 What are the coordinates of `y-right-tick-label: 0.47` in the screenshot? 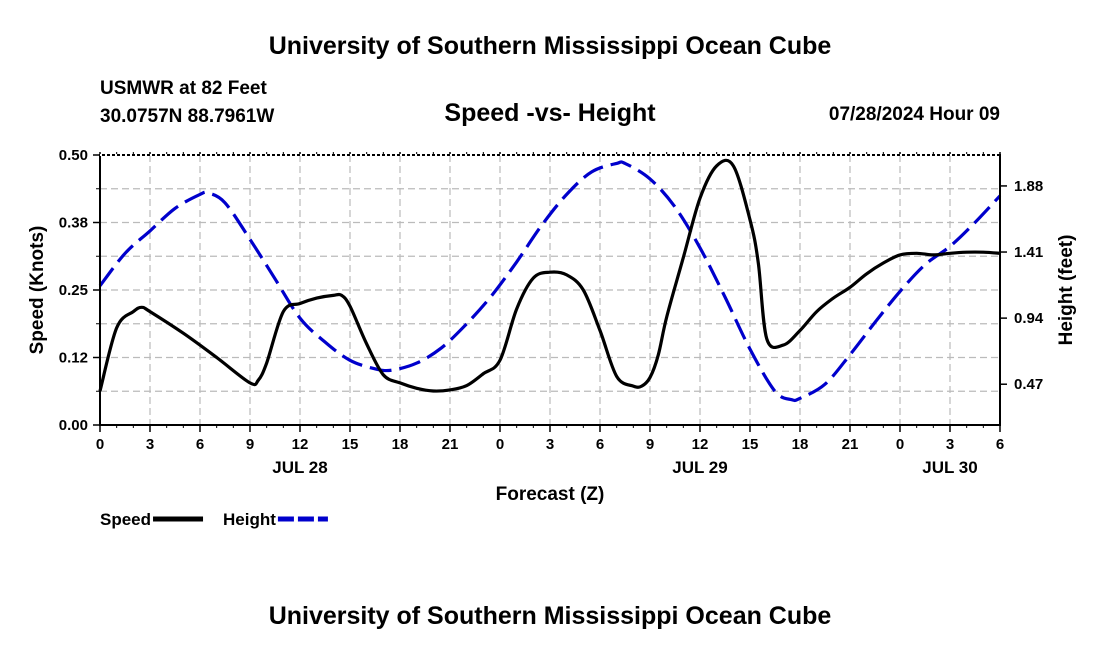 It's located at (1028, 384).